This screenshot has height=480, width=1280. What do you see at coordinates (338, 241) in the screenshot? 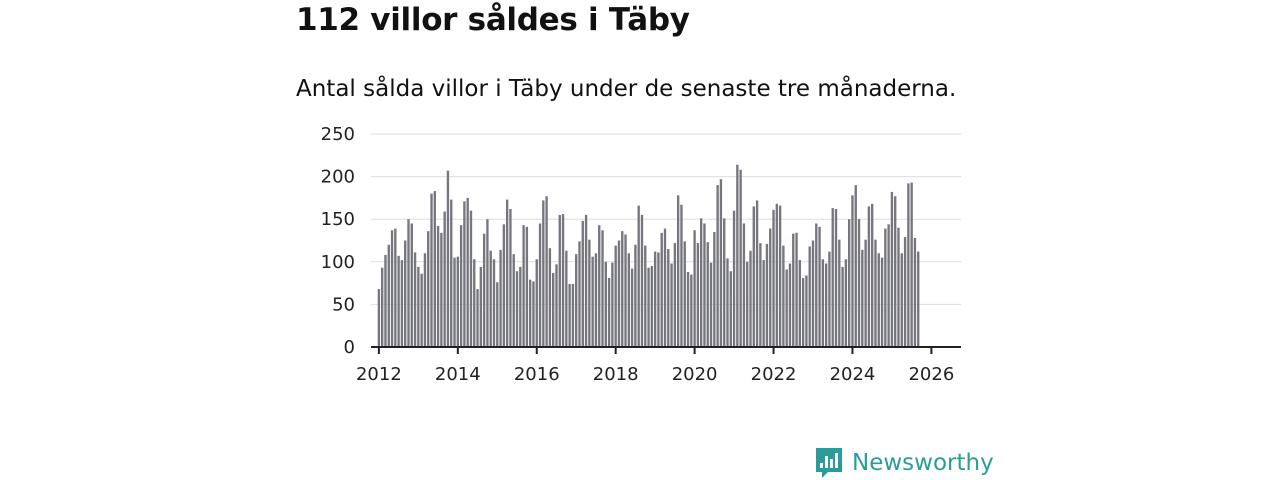
I see `y-axis-ticks: 0 50 100 150 200 250` at bounding box center [338, 241].